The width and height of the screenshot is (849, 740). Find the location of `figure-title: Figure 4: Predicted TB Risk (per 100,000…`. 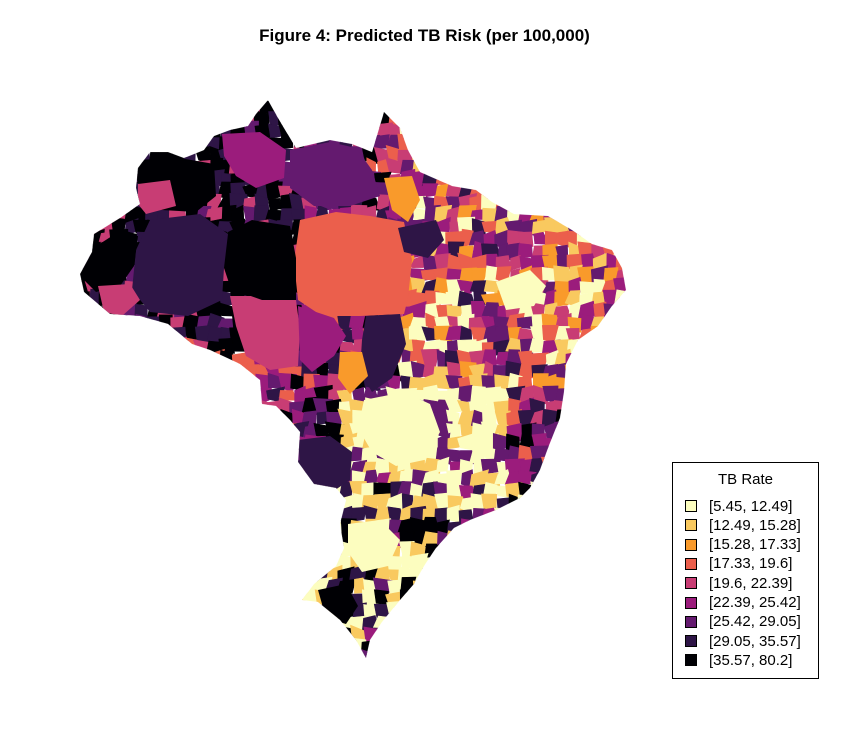

figure-title: Figure 4: Predicted TB Risk (per 100,000… is located at coordinates (424, 35).